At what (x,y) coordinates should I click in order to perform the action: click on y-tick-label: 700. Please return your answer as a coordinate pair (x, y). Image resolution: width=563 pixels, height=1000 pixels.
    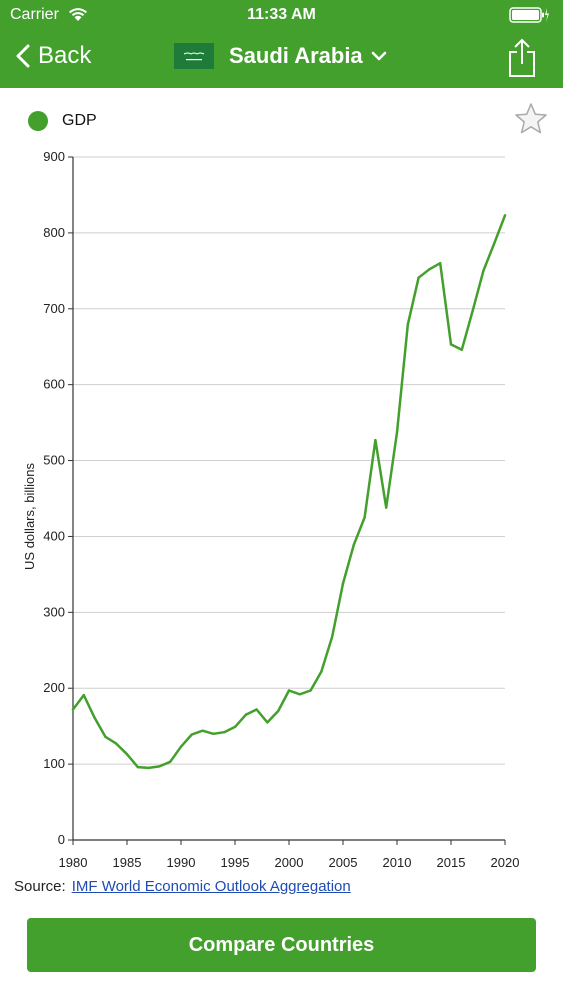
    Looking at the image, I should click on (54, 308).